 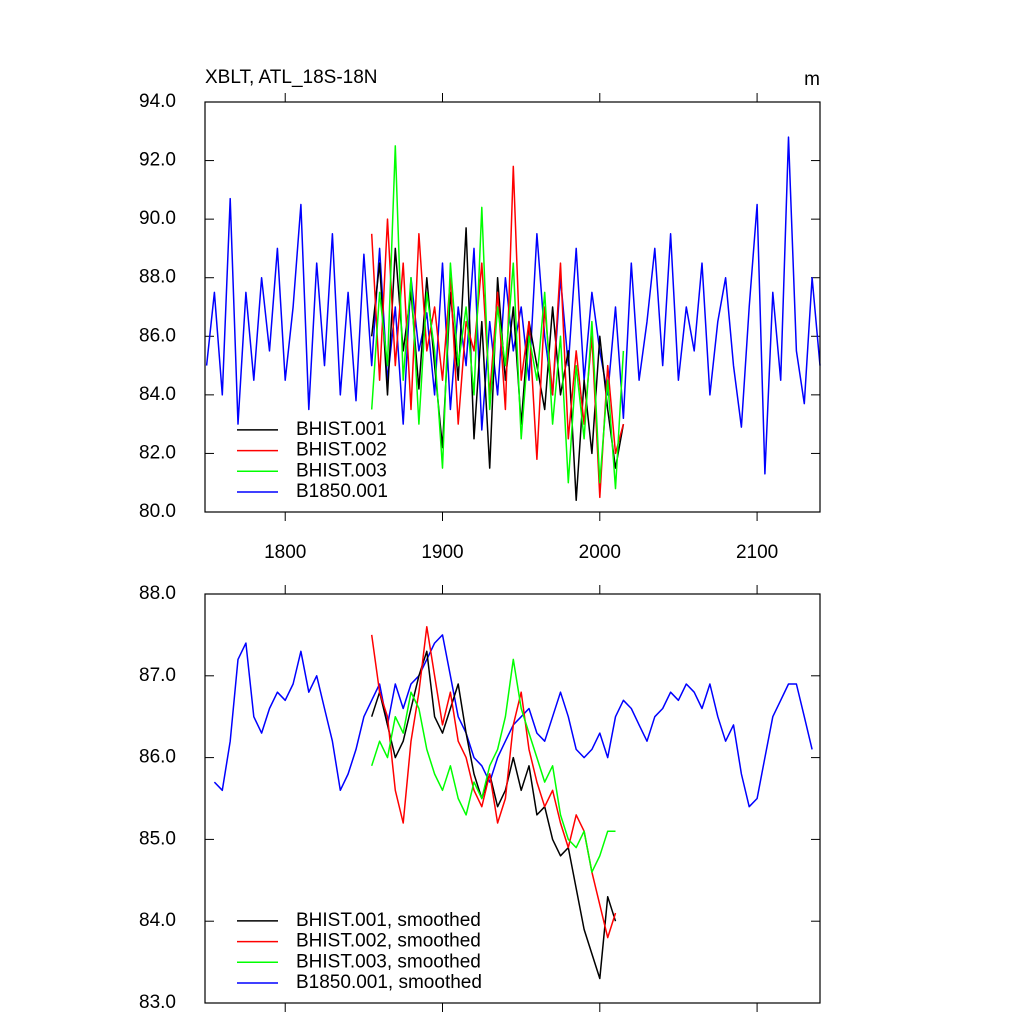 What do you see at coordinates (157, 452) in the screenshot?
I see `y-tick-label: 82.0` at bounding box center [157, 452].